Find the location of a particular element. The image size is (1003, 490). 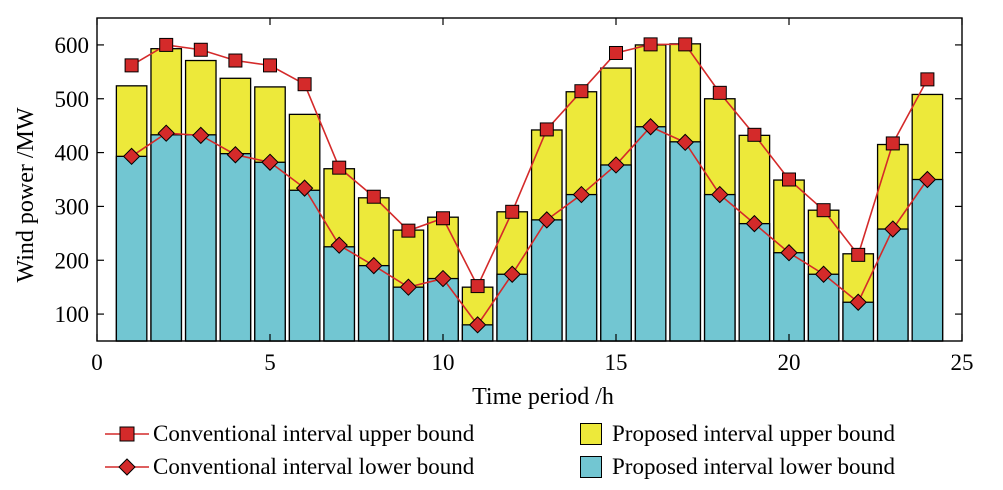

y-tick-label: 100 is located at coordinates (72, 314).